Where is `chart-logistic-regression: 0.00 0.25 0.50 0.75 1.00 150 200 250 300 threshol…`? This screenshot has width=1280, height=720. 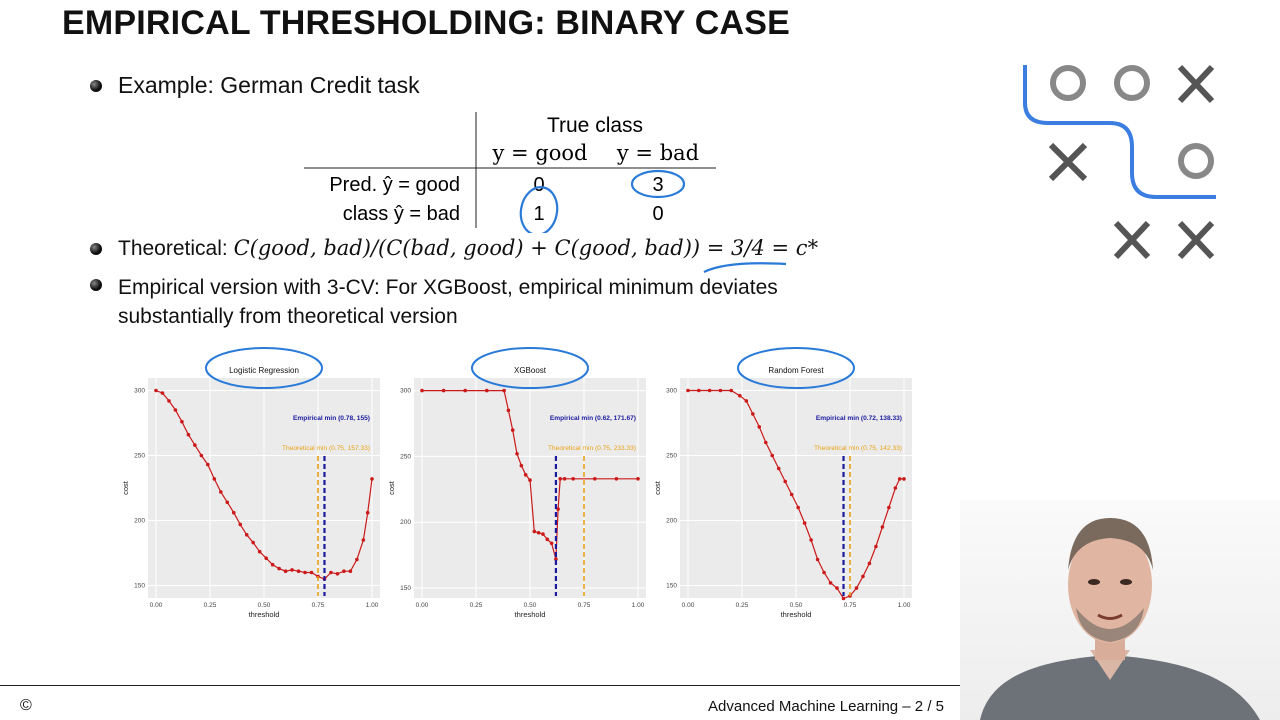
chart-logistic-regression: 0.00 0.25 0.50 0.75 1.00 150 200 250 300 threshol… is located at coordinates (250, 483).